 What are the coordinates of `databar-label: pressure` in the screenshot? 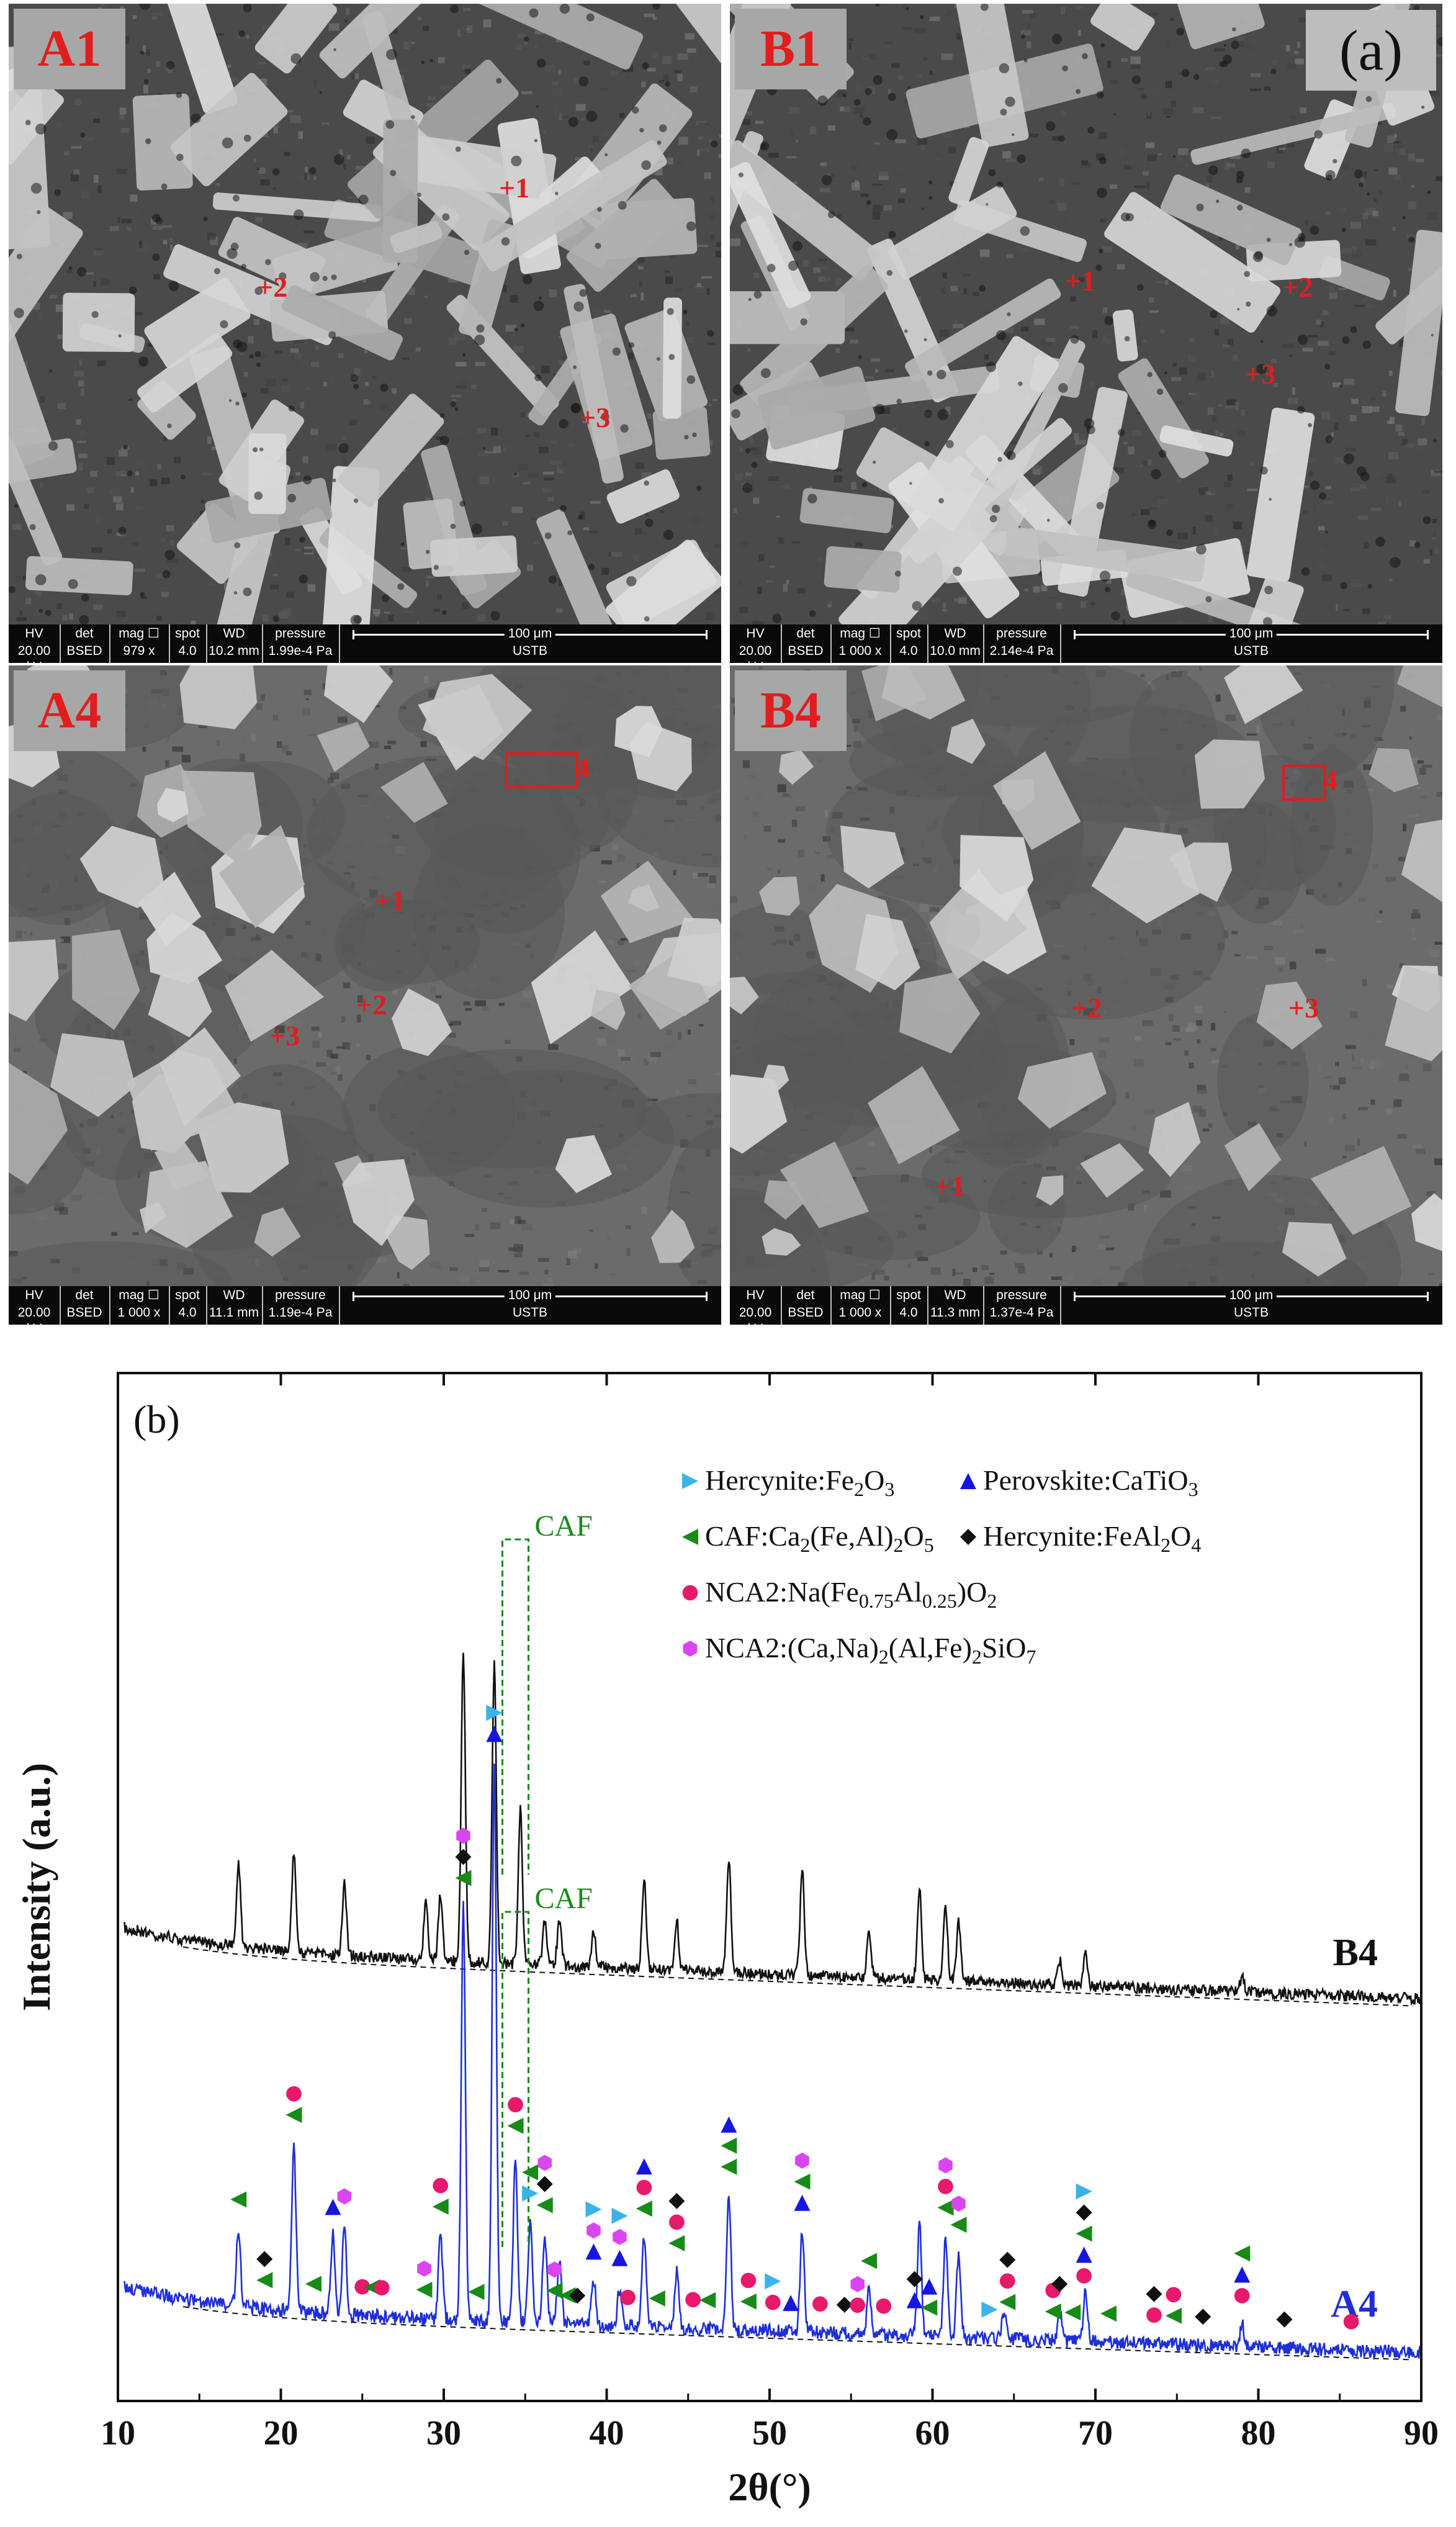 It's located at (1021, 633).